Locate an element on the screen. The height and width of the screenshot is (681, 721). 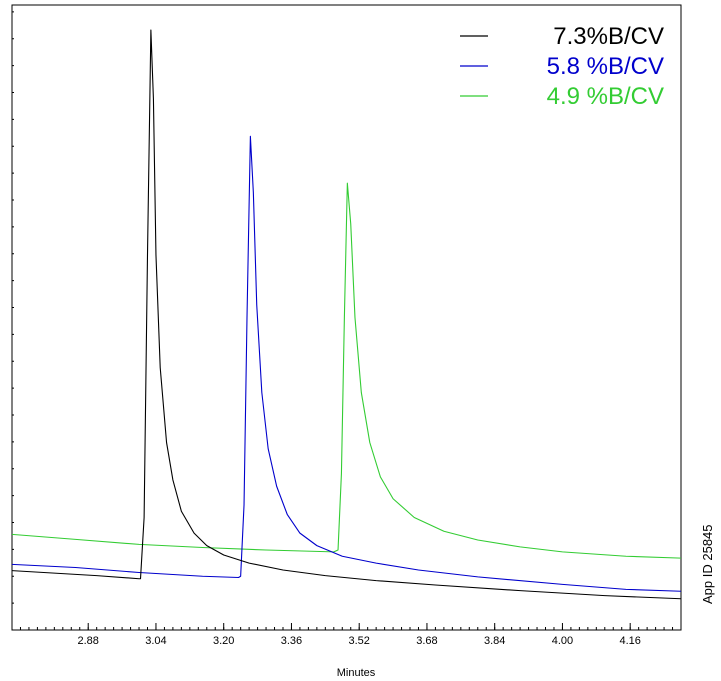
x-tick-label: 3.84 is located at coordinates (494, 641).